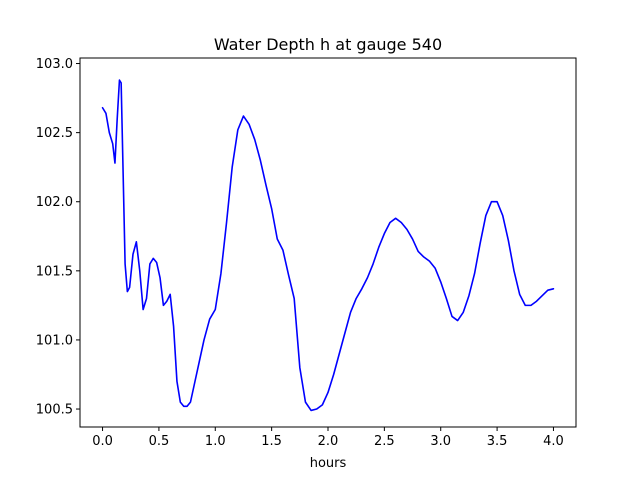 The image size is (640, 484). I want to click on y-tick-label: 101.5, so click(54, 271).